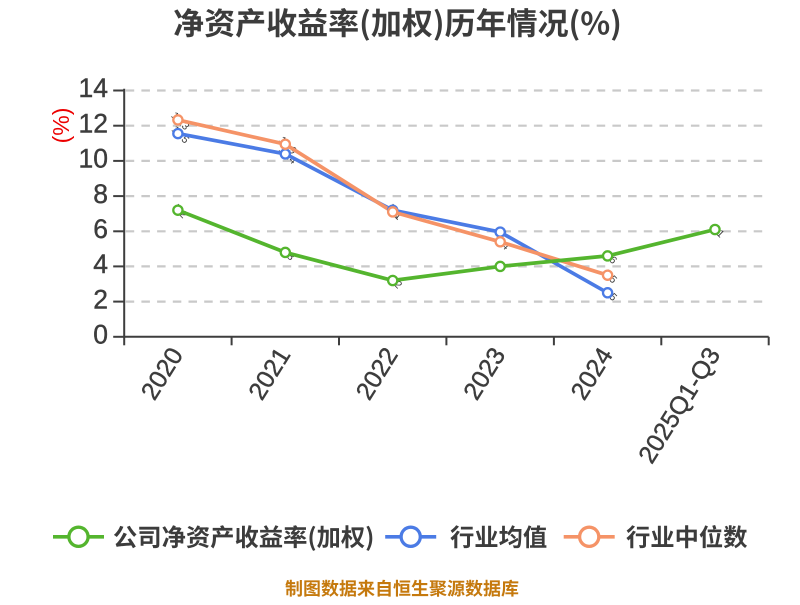  I want to click on svg-text: 4, so click(100, 264).